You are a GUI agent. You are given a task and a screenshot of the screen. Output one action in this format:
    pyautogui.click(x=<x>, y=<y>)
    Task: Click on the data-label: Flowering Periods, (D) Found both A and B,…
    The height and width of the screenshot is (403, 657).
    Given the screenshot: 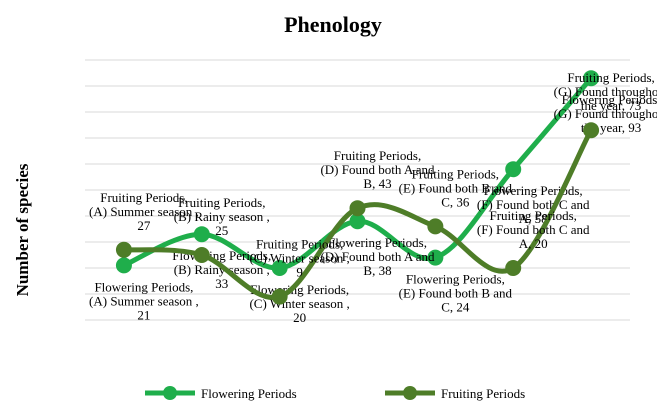 What is the action you would take?
    pyautogui.click(x=377, y=256)
    